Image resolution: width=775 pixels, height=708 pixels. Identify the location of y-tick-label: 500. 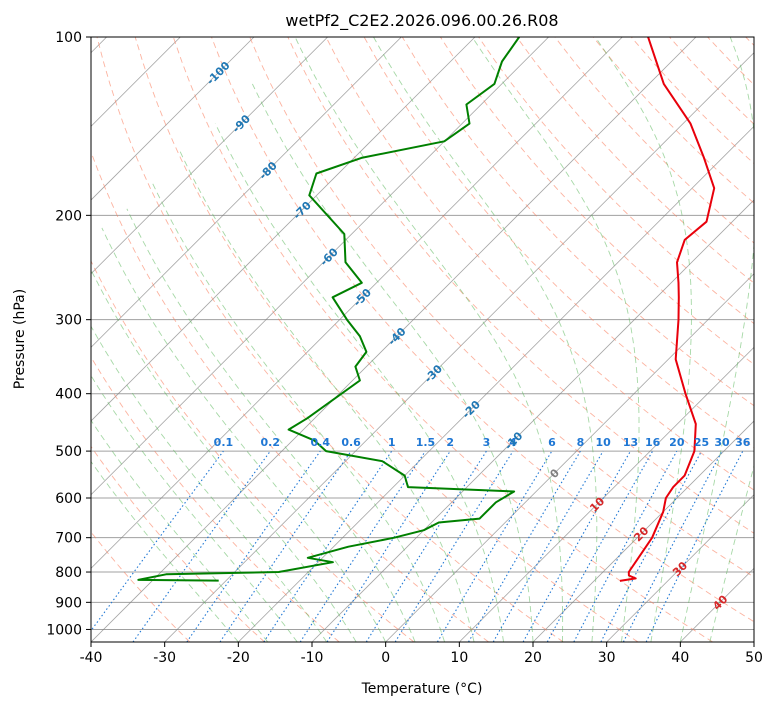
(68, 452).